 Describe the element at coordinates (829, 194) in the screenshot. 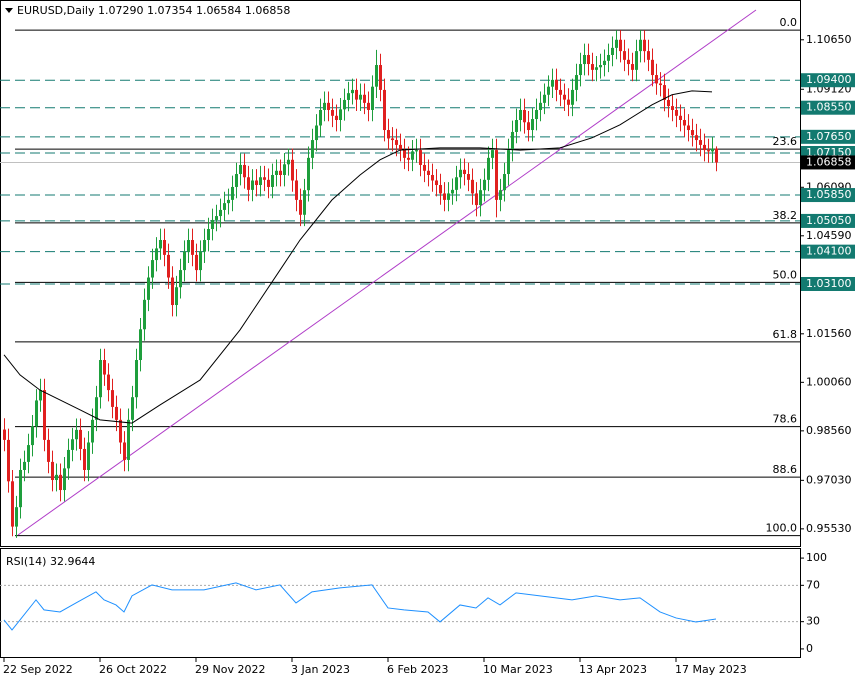

I see `level-label: 1.05850` at that location.